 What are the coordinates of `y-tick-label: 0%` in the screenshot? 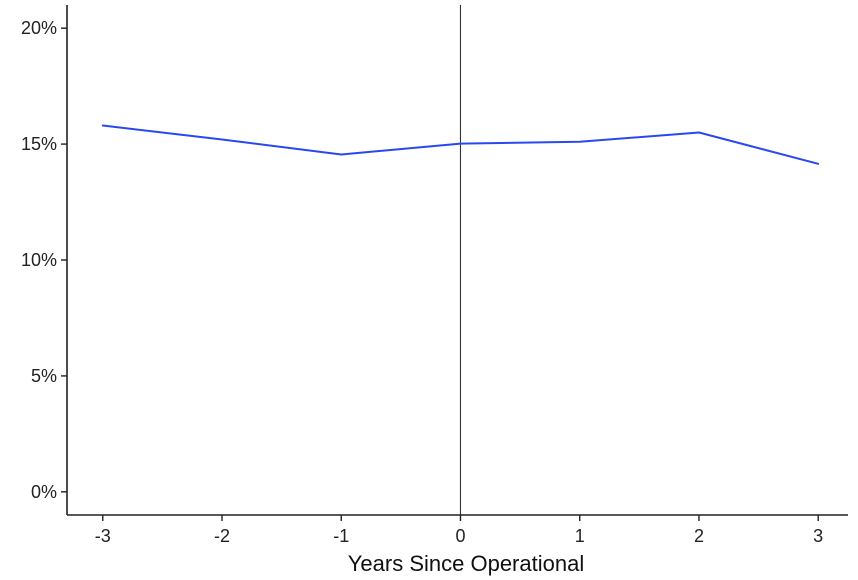 It's located at (44, 492).